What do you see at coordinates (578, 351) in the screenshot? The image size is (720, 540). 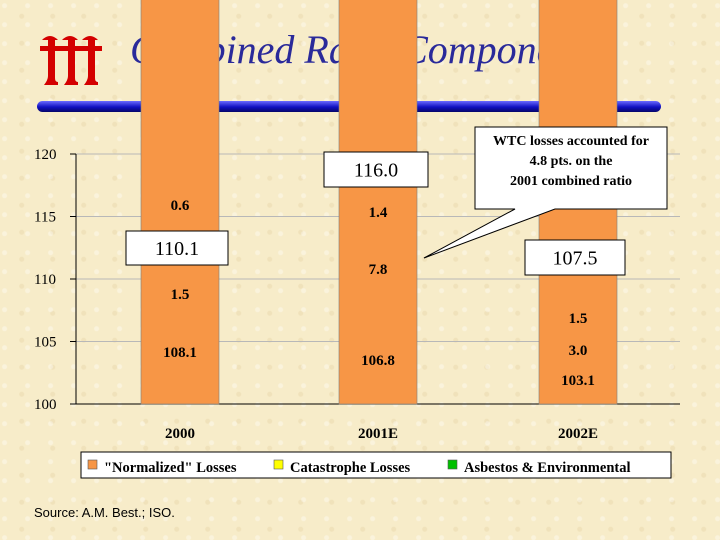 I see `data-label: 3.0` at bounding box center [578, 351].